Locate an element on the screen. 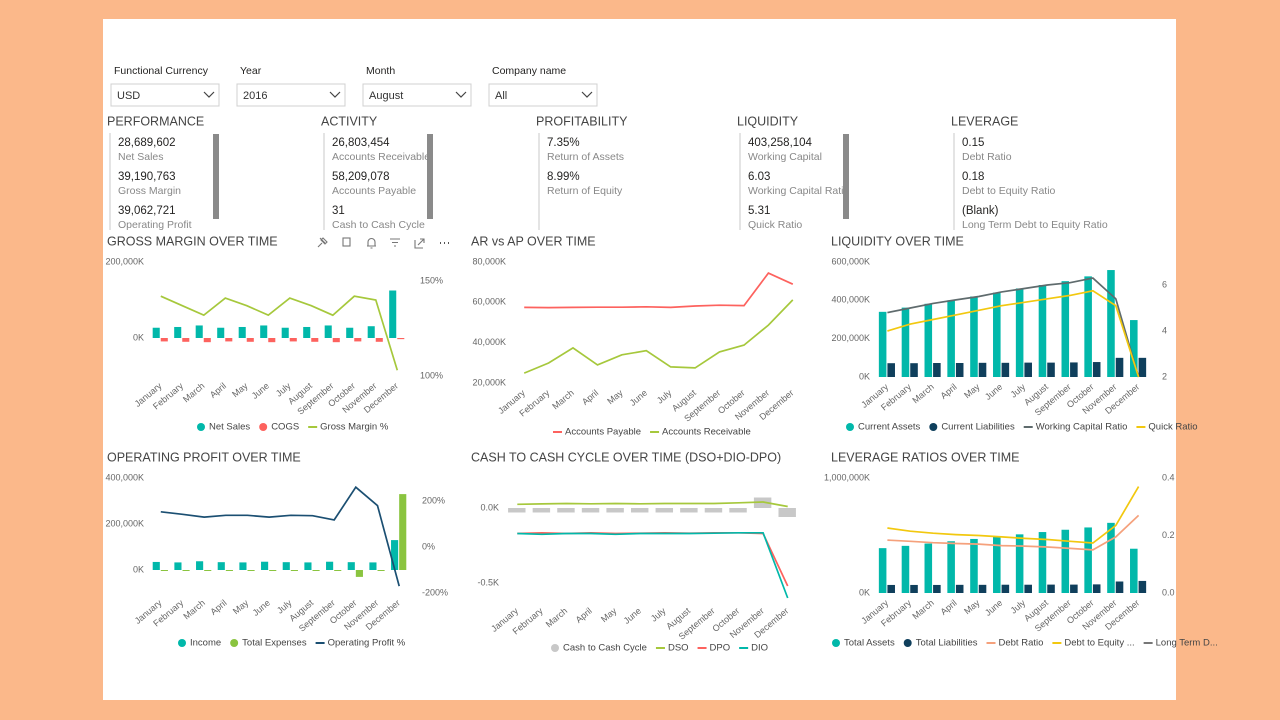  kpi-label: Accounts Receivable is located at coordinates (381, 157).